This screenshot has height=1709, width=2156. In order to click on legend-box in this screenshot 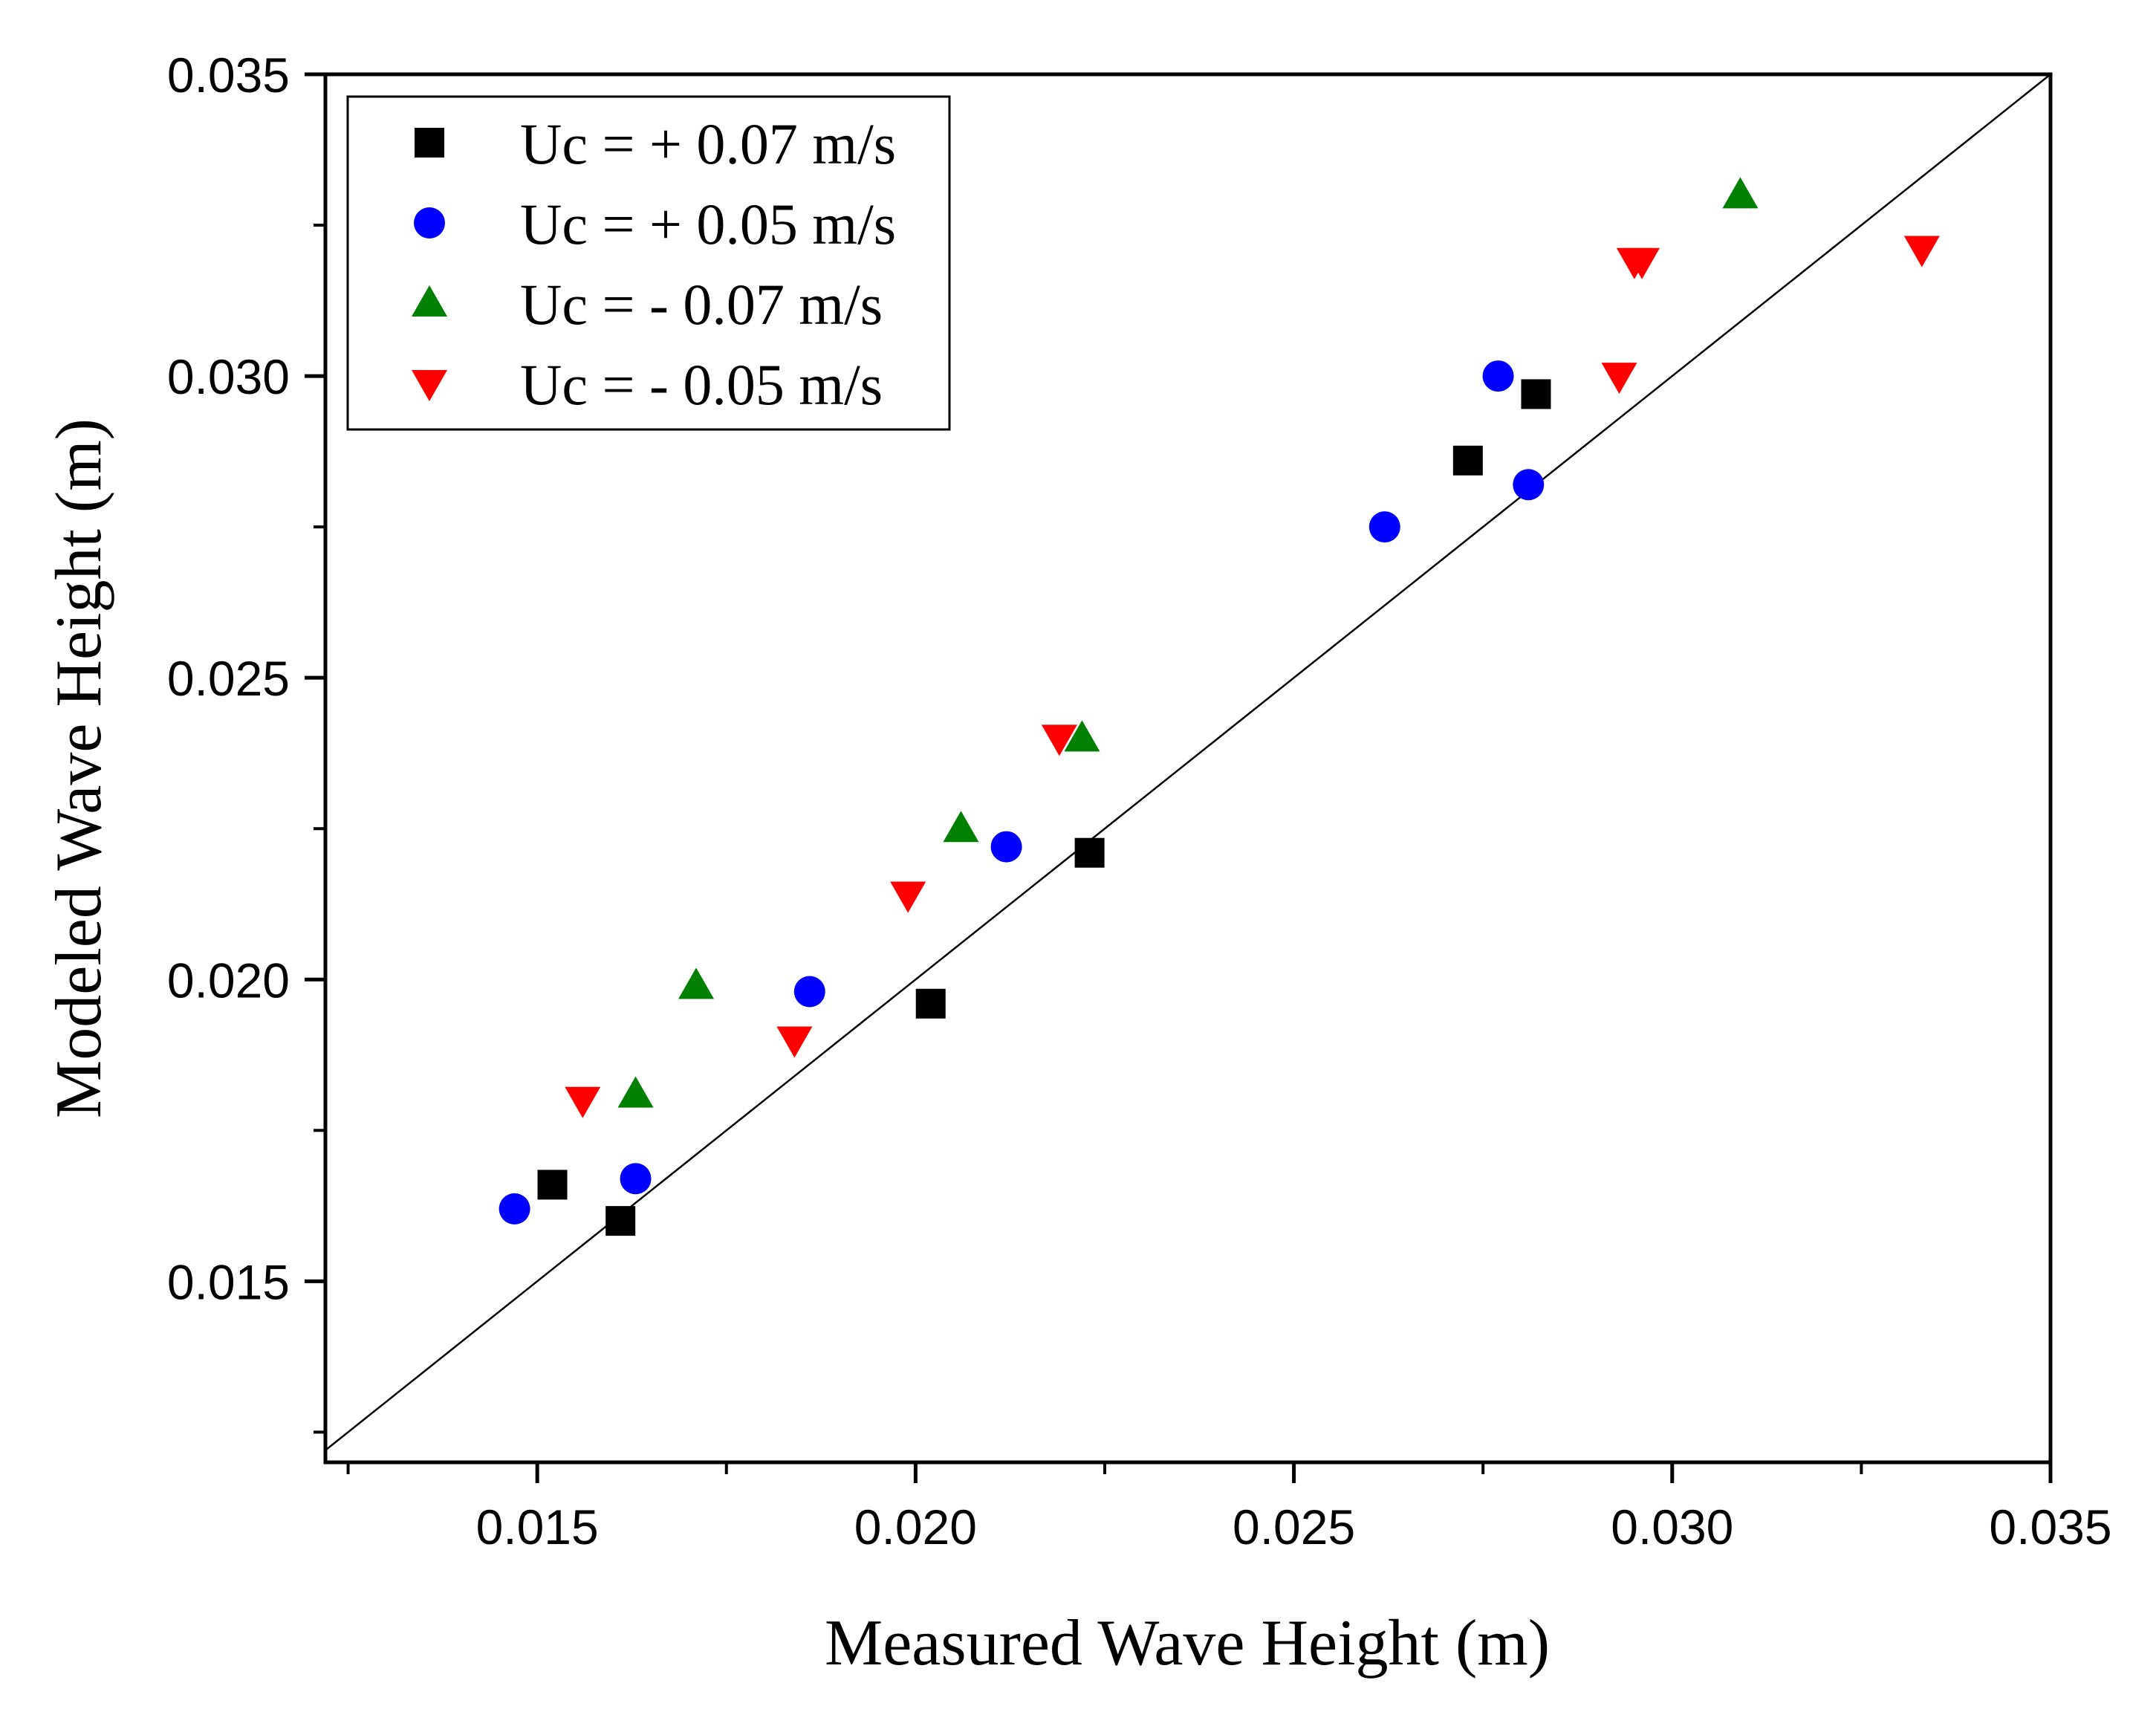, I will do `click(648, 263)`.